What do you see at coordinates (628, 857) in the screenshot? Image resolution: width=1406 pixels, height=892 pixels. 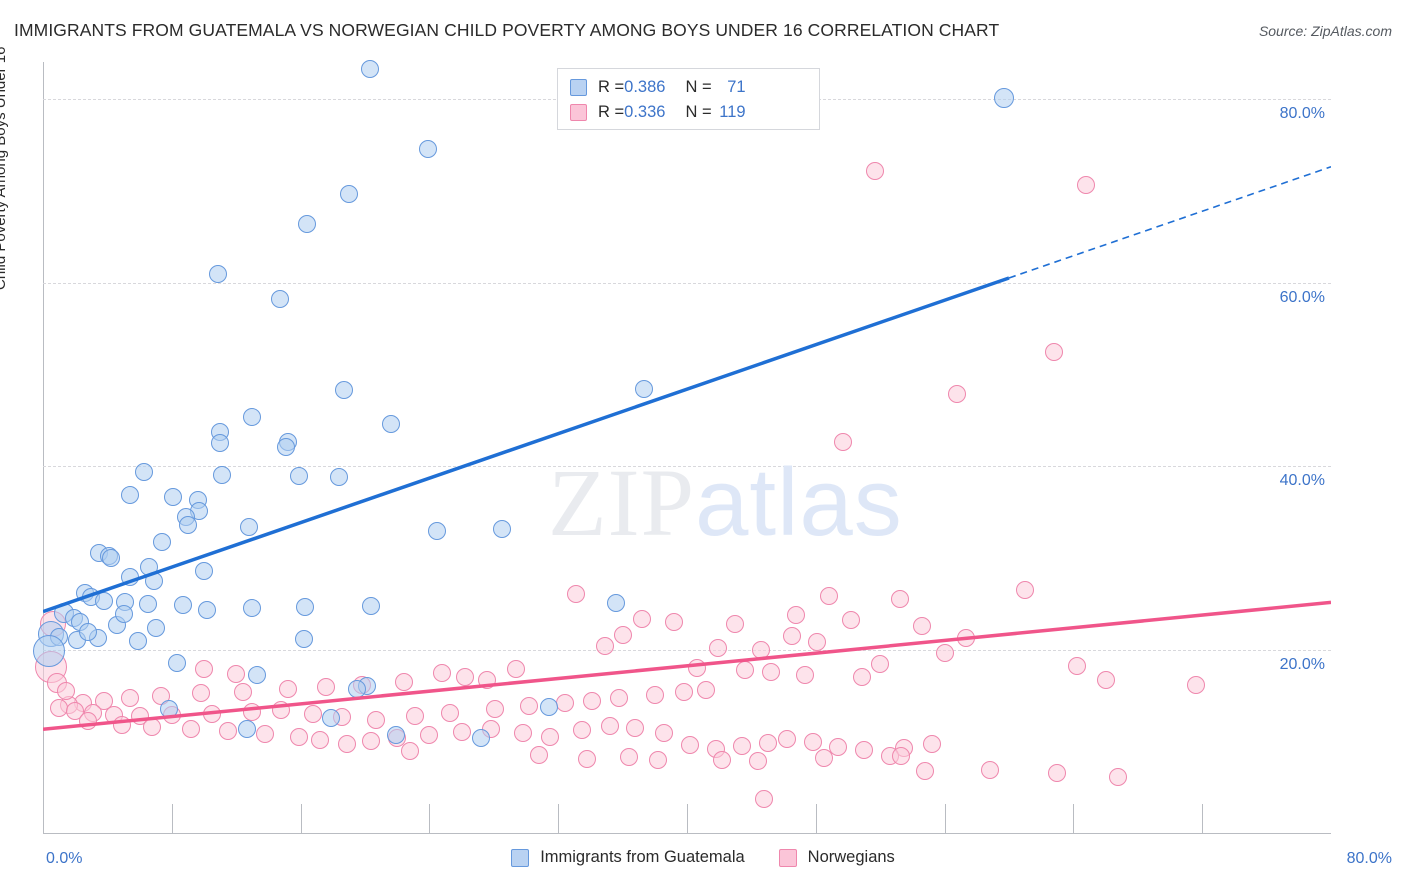 I see `series-legend-item: Immigrants from Guatemala` at bounding box center [628, 857].